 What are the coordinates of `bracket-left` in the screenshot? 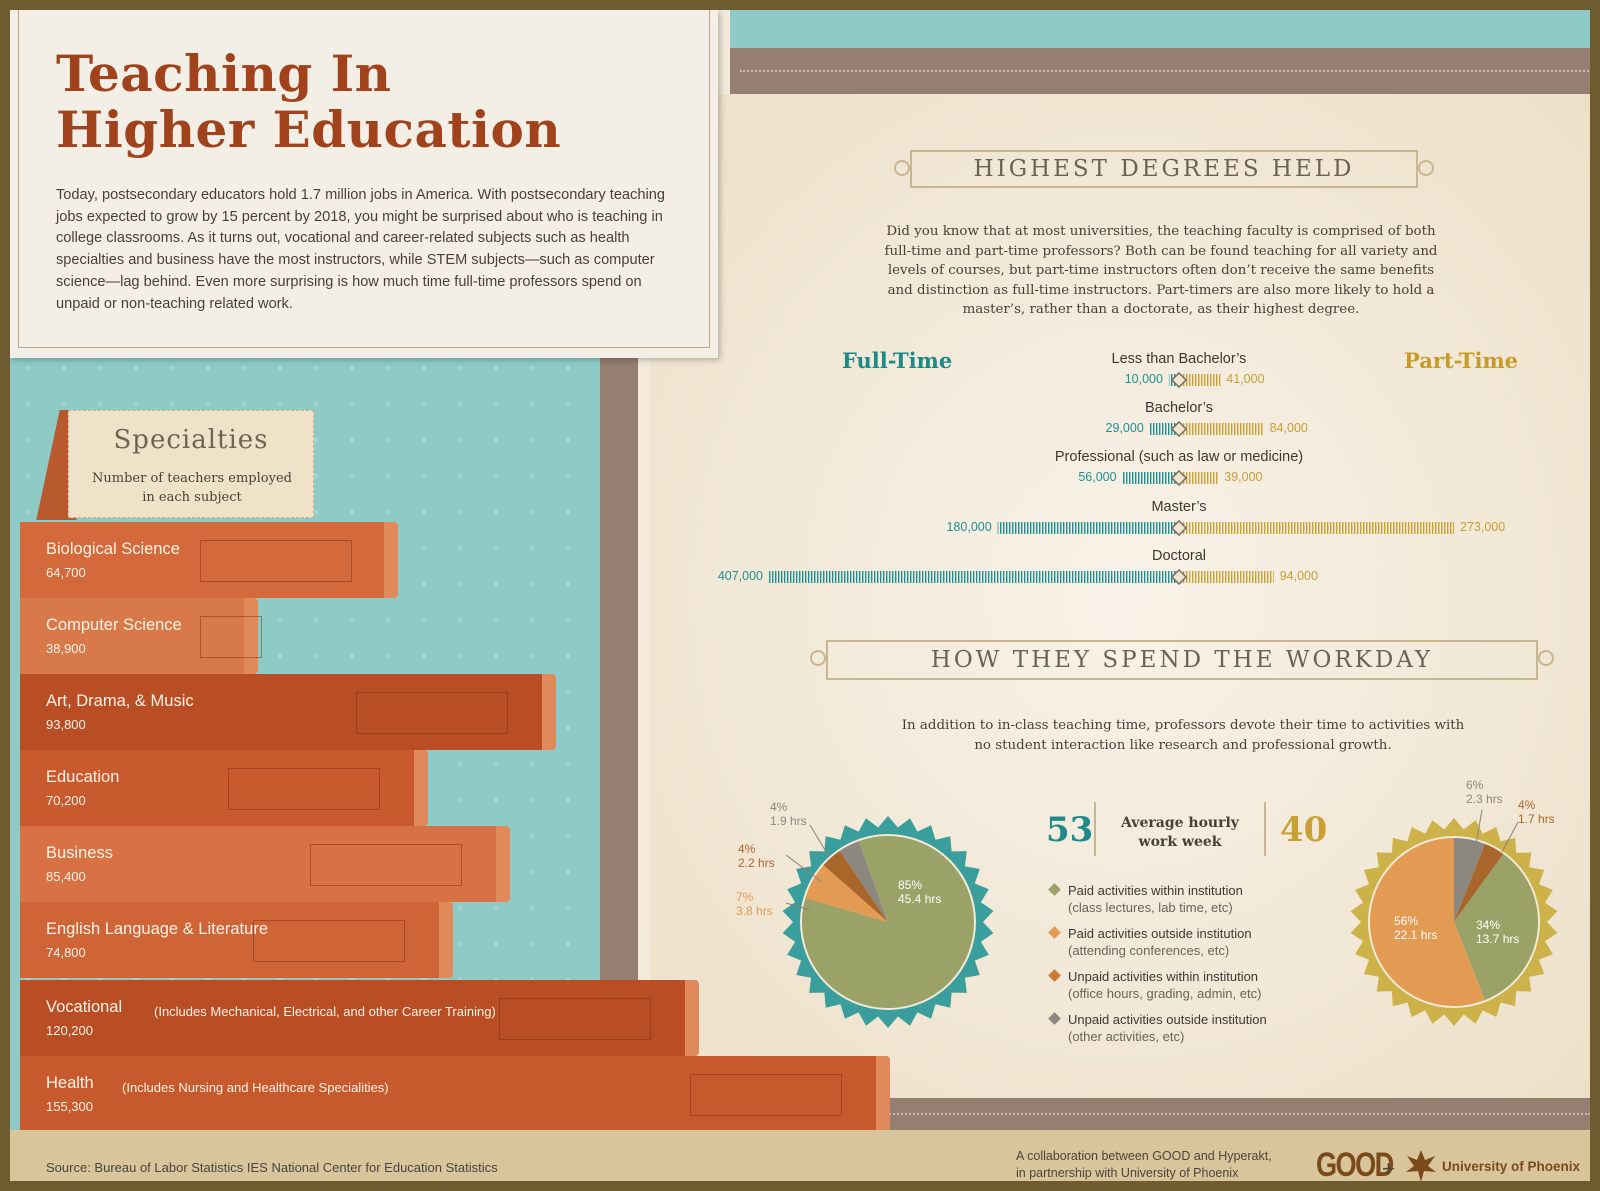 It's located at (1095, 829).